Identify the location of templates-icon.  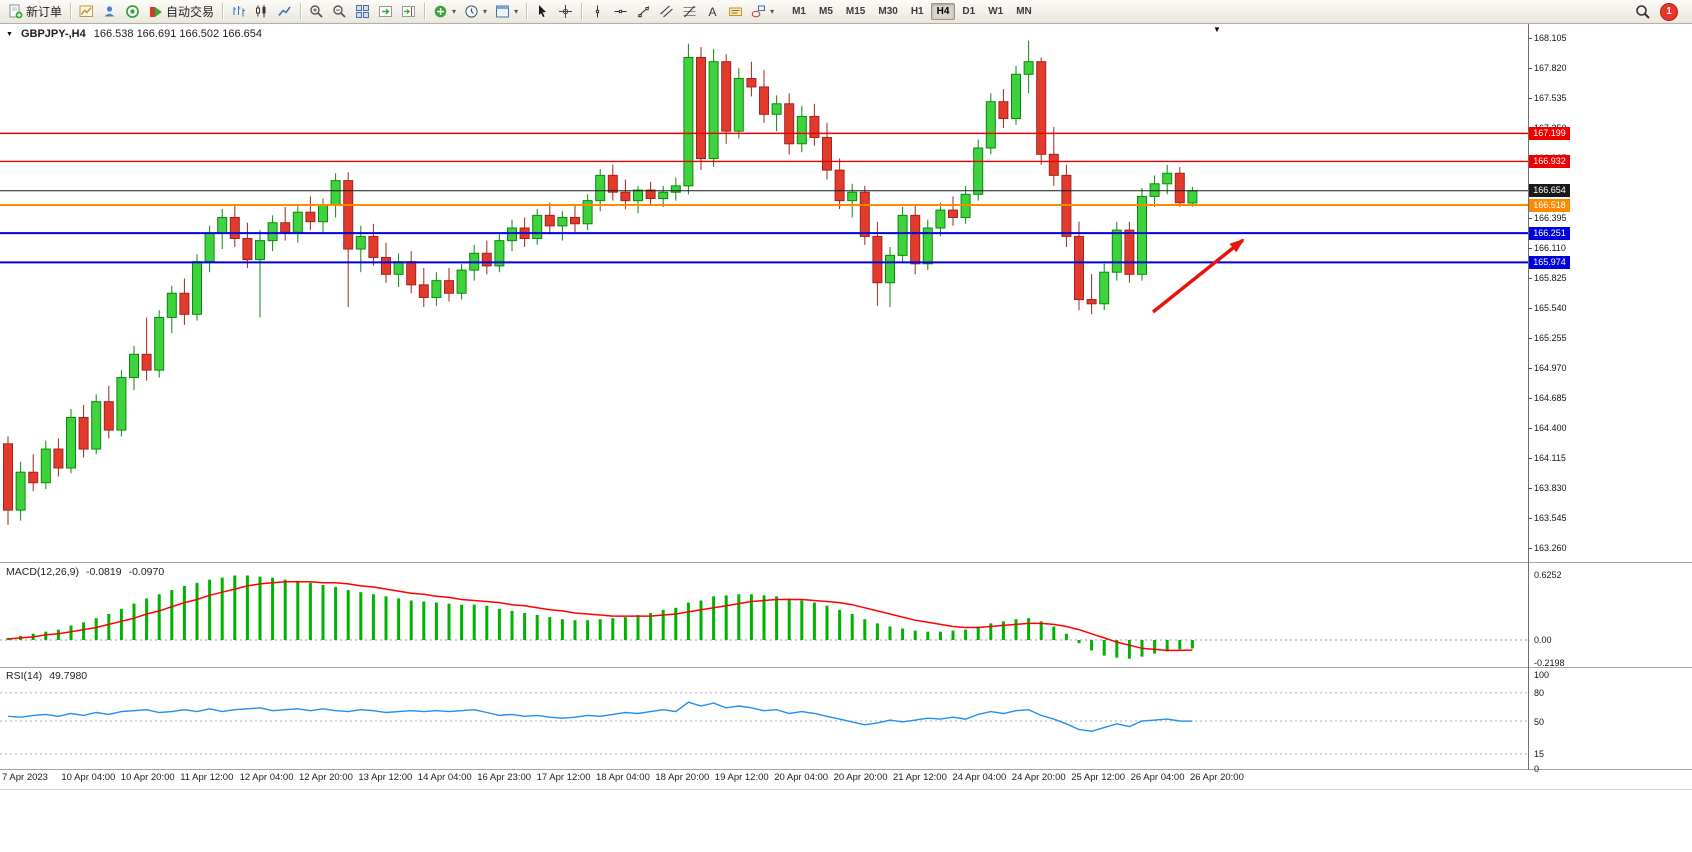
(502, 11).